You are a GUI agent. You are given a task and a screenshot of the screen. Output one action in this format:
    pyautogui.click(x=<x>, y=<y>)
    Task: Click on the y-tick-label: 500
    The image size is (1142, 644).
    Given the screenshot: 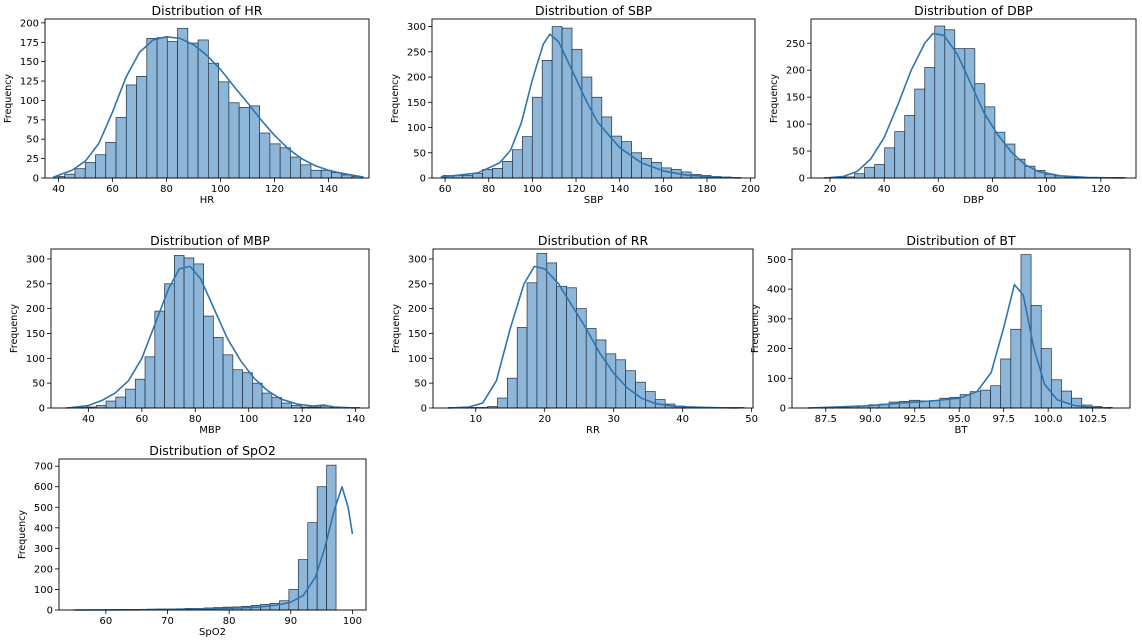 What is the action you would take?
    pyautogui.click(x=43, y=508)
    